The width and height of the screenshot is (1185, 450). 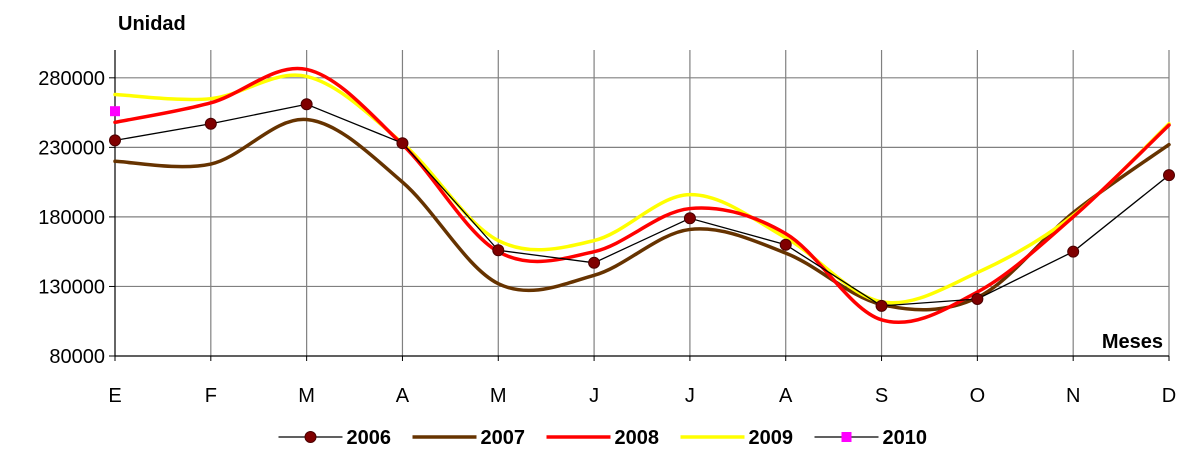 I want to click on legend-label: 2008, so click(x=637, y=438).